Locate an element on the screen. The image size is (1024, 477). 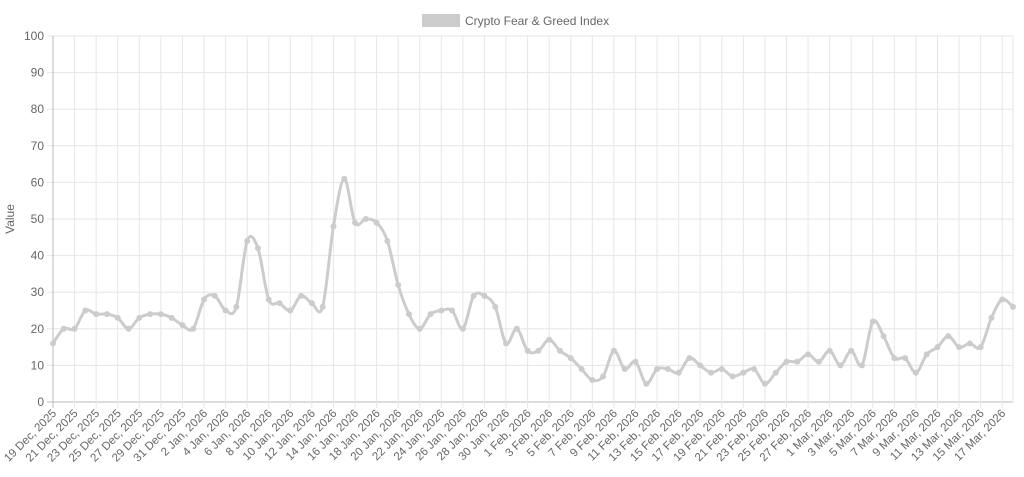
data-point-28-Feb-2026 is located at coordinates (818, 361).